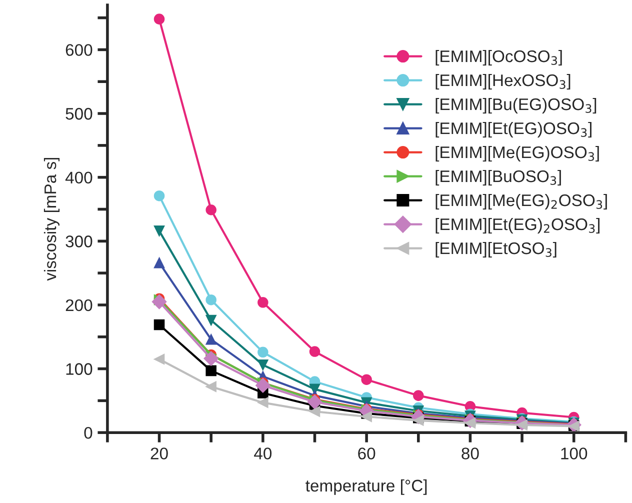 The image size is (632, 503). Describe the element at coordinates (263, 454) in the screenshot. I see `x-tick-label: 40` at that location.